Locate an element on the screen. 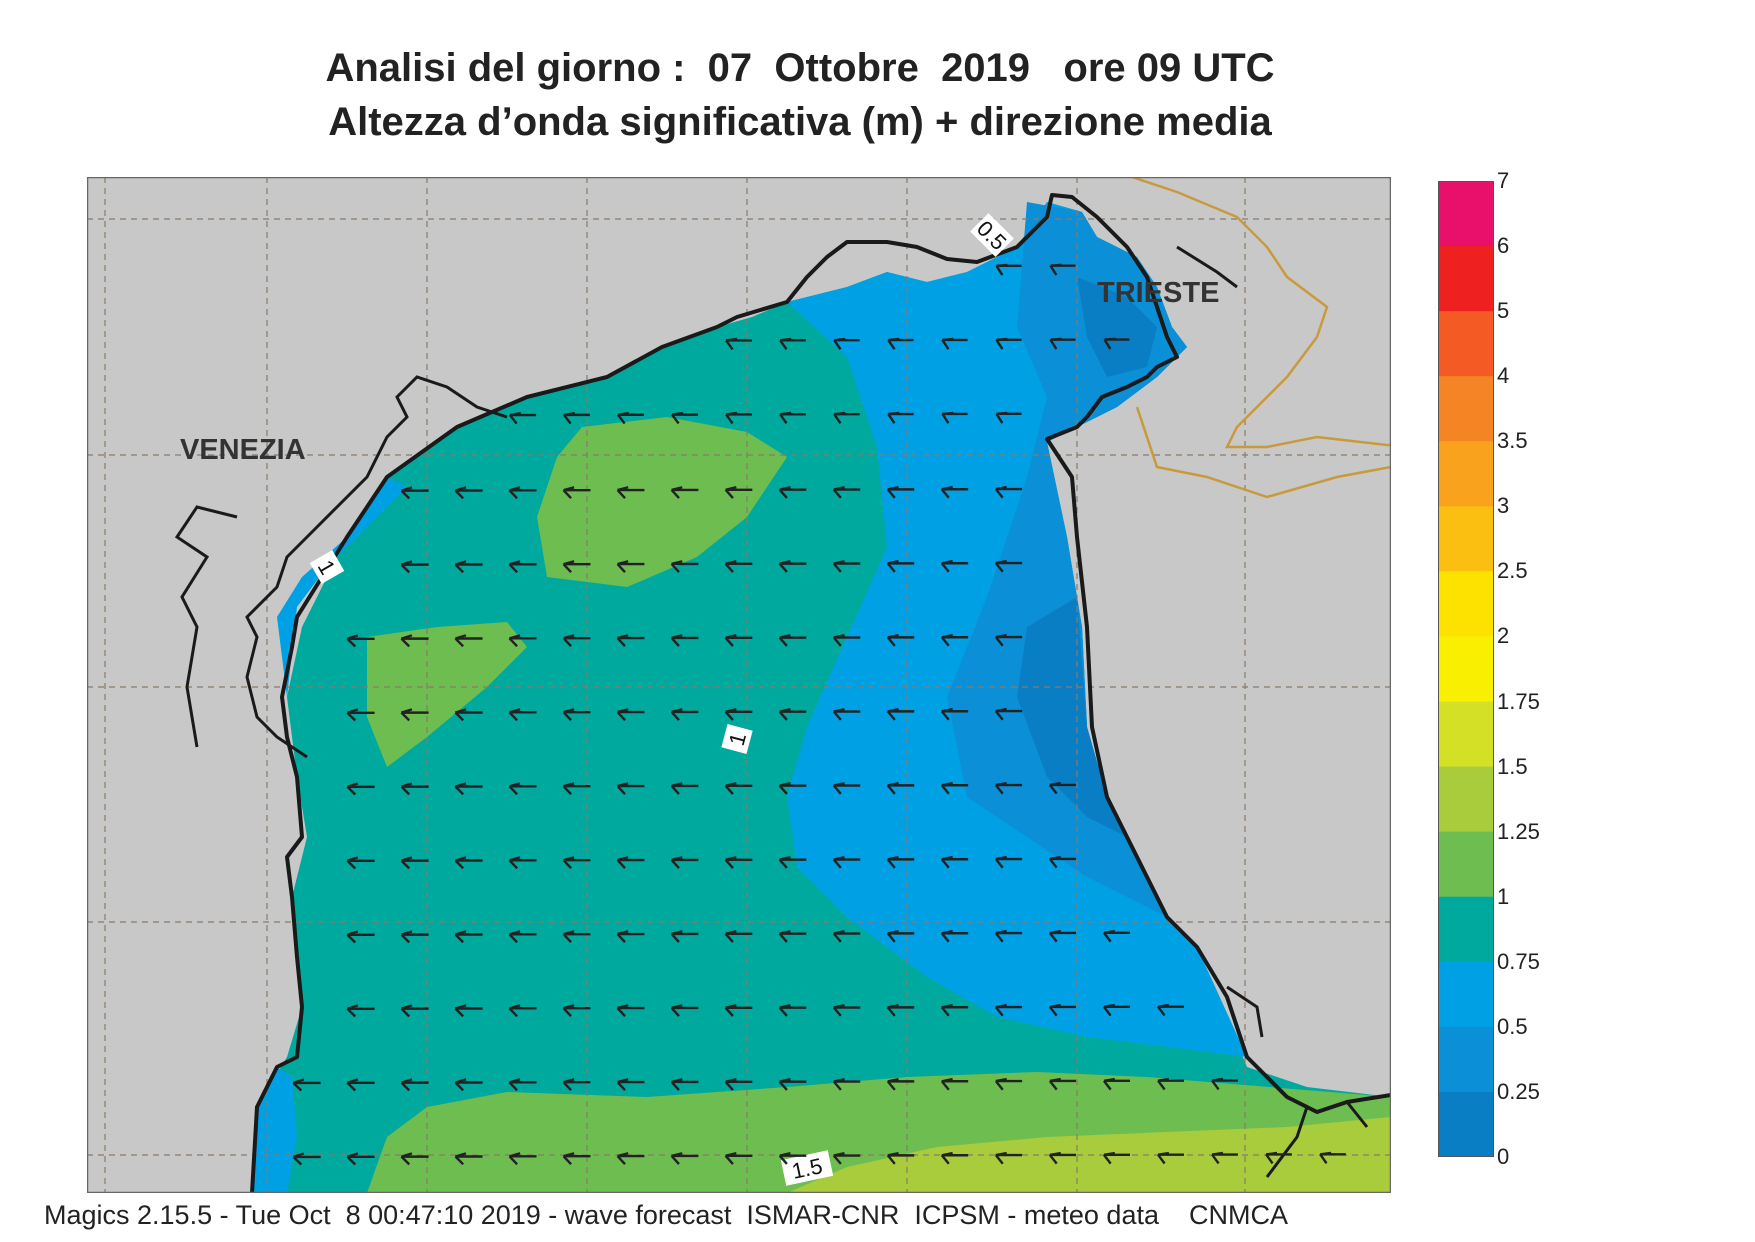 This screenshot has width=1755, height=1242. city-label-trieste: TRIESTE is located at coordinates (1158, 293).